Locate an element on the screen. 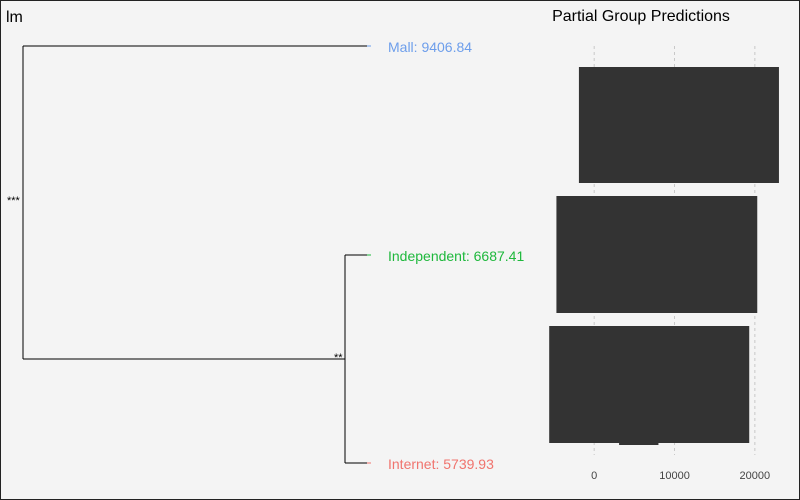  leaf-label-mall: Mall: 9406.84 is located at coordinates (430, 47).